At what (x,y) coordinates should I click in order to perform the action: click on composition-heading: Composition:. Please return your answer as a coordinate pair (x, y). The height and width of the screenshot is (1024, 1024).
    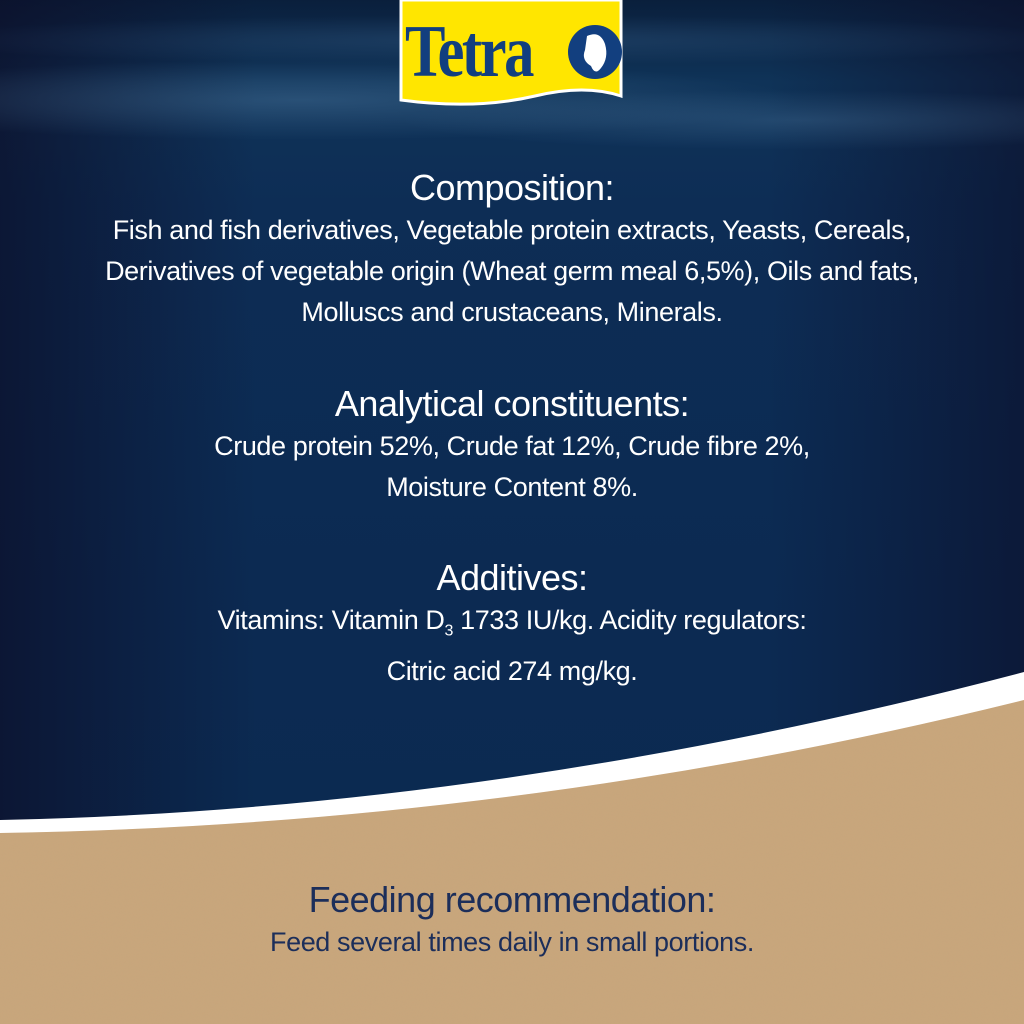
    Looking at the image, I should click on (512, 187).